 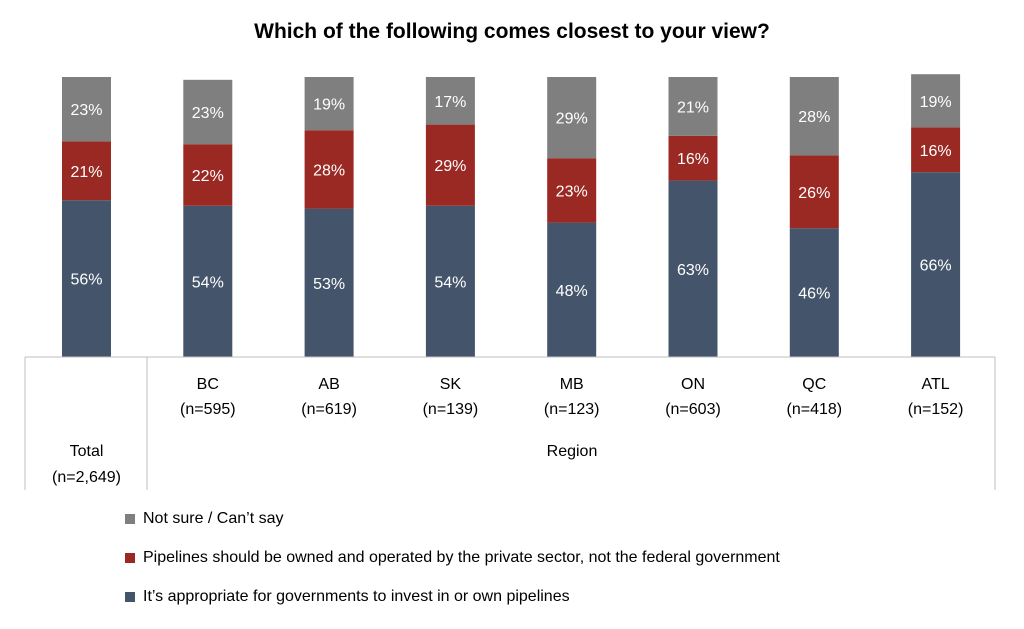 I want to click on category-n-bc: (n=595), so click(x=208, y=409).